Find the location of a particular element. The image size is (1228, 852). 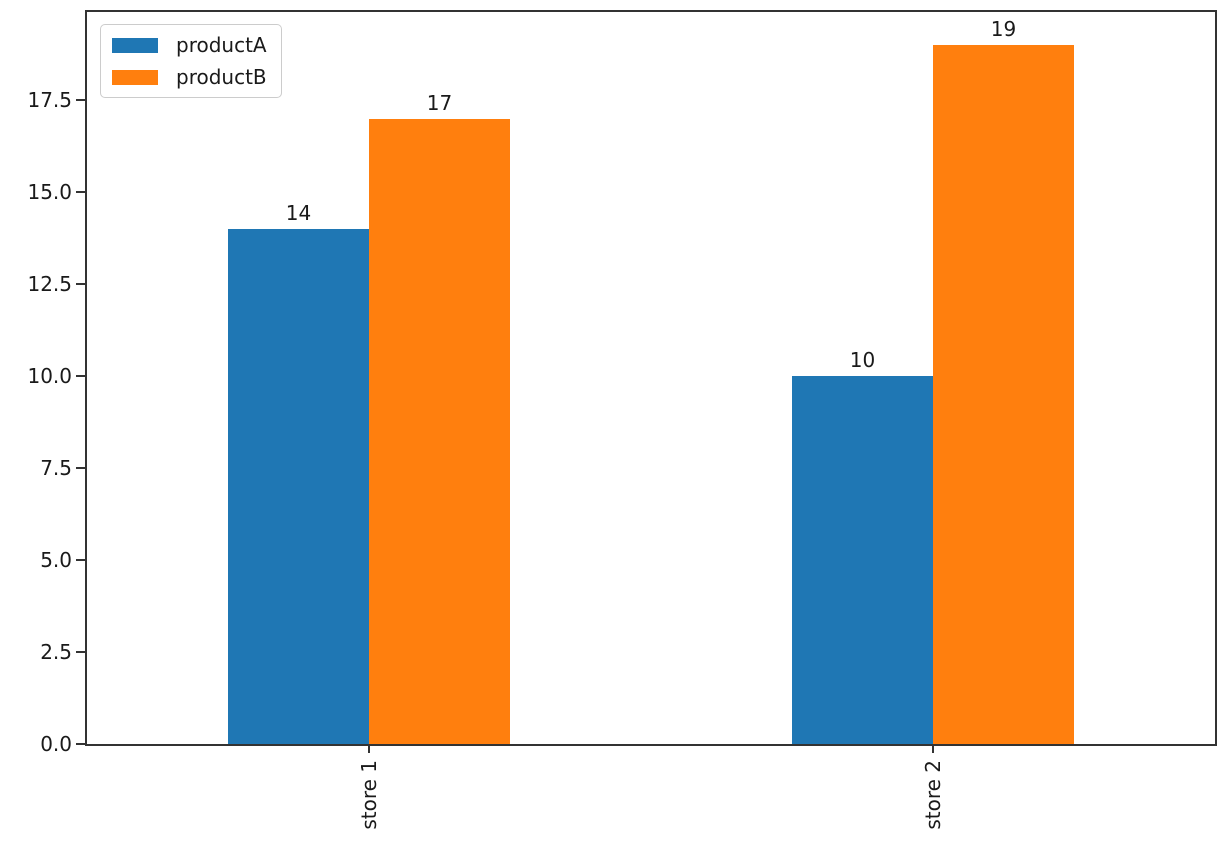

legend-item-productb: productB is located at coordinates (189, 77).